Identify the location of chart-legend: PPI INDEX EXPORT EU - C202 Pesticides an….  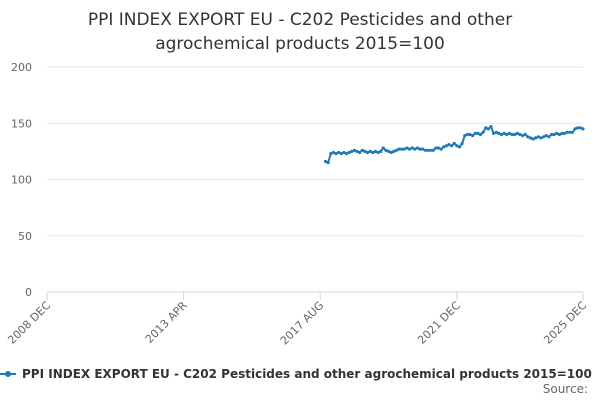
(296, 374).